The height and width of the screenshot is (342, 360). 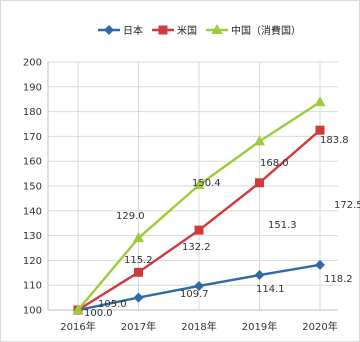 I want to click on data-label-0-2: 109.7, so click(x=194, y=294).